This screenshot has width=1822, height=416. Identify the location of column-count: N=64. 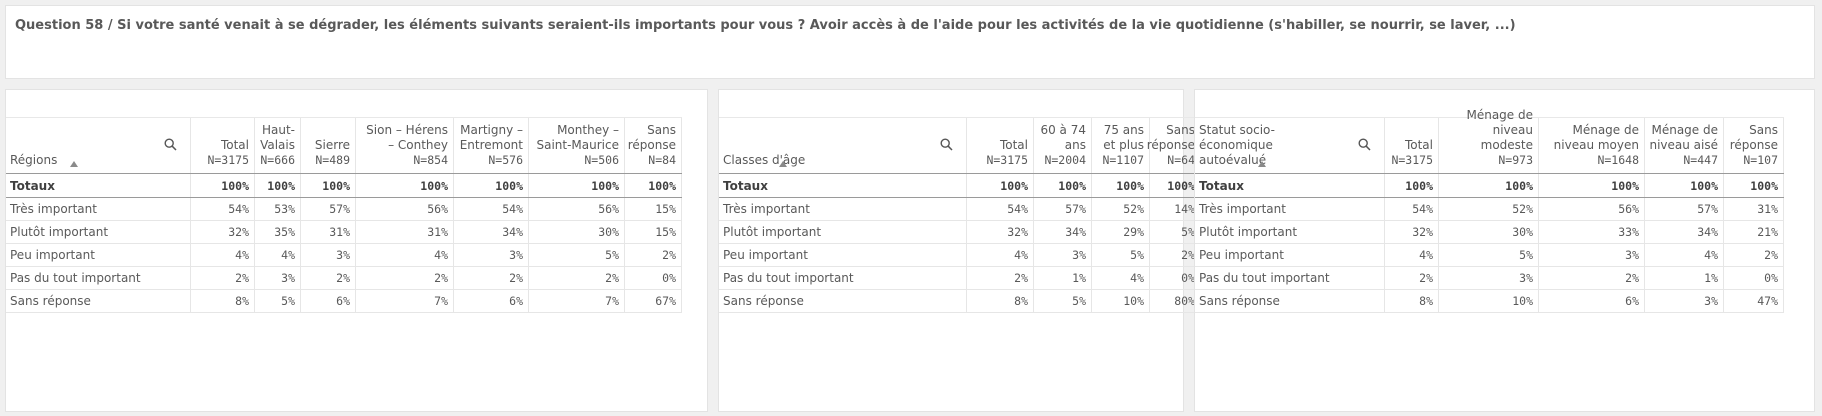
(1181, 160).